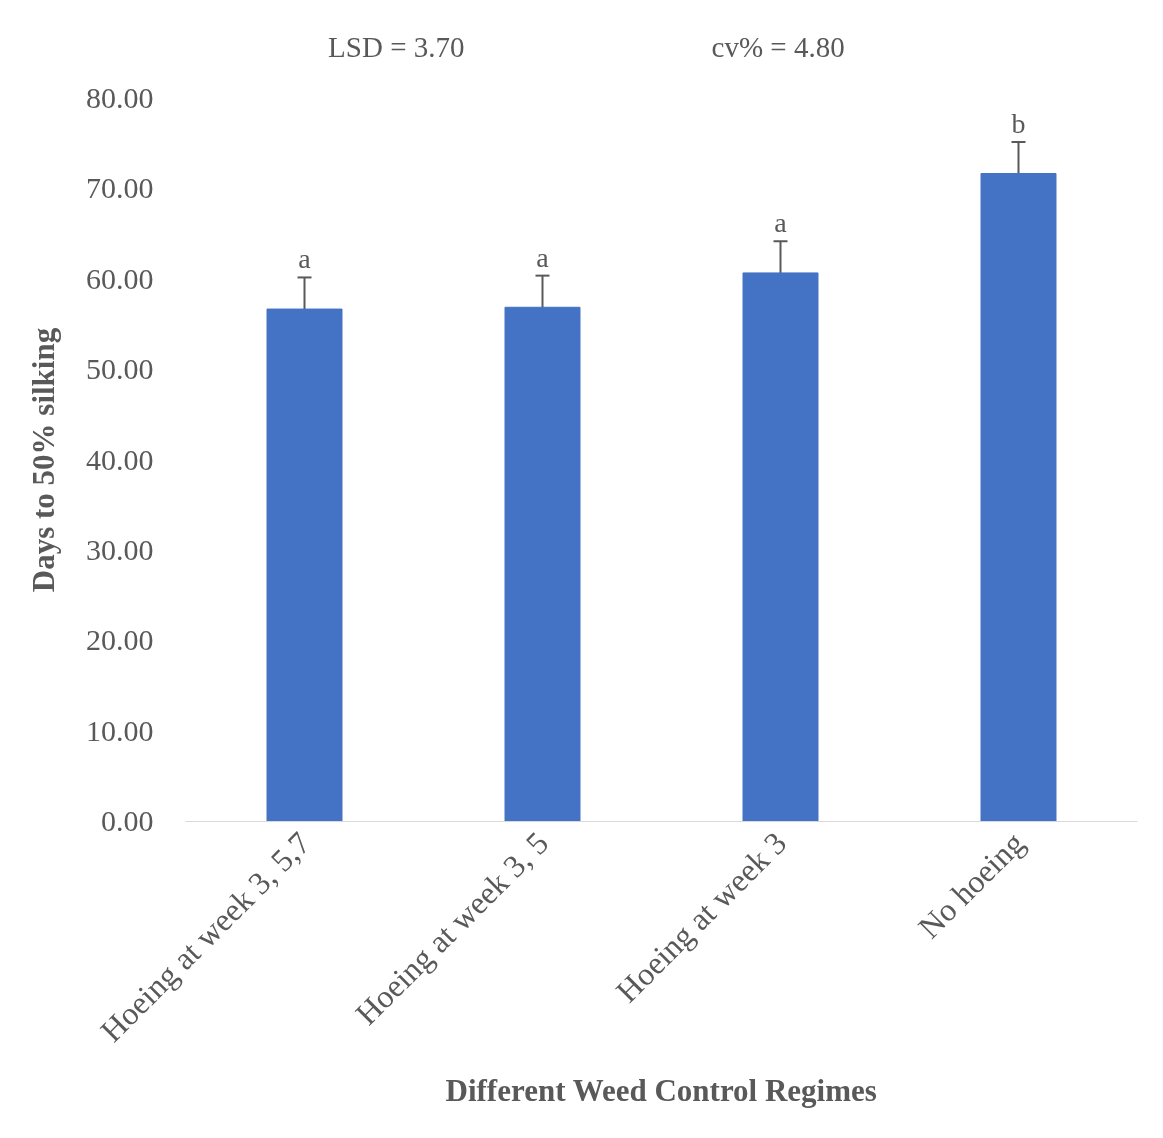 The image size is (1163, 1138). Describe the element at coordinates (778, 47) in the screenshot. I see `text: cv% = 4.80` at that location.